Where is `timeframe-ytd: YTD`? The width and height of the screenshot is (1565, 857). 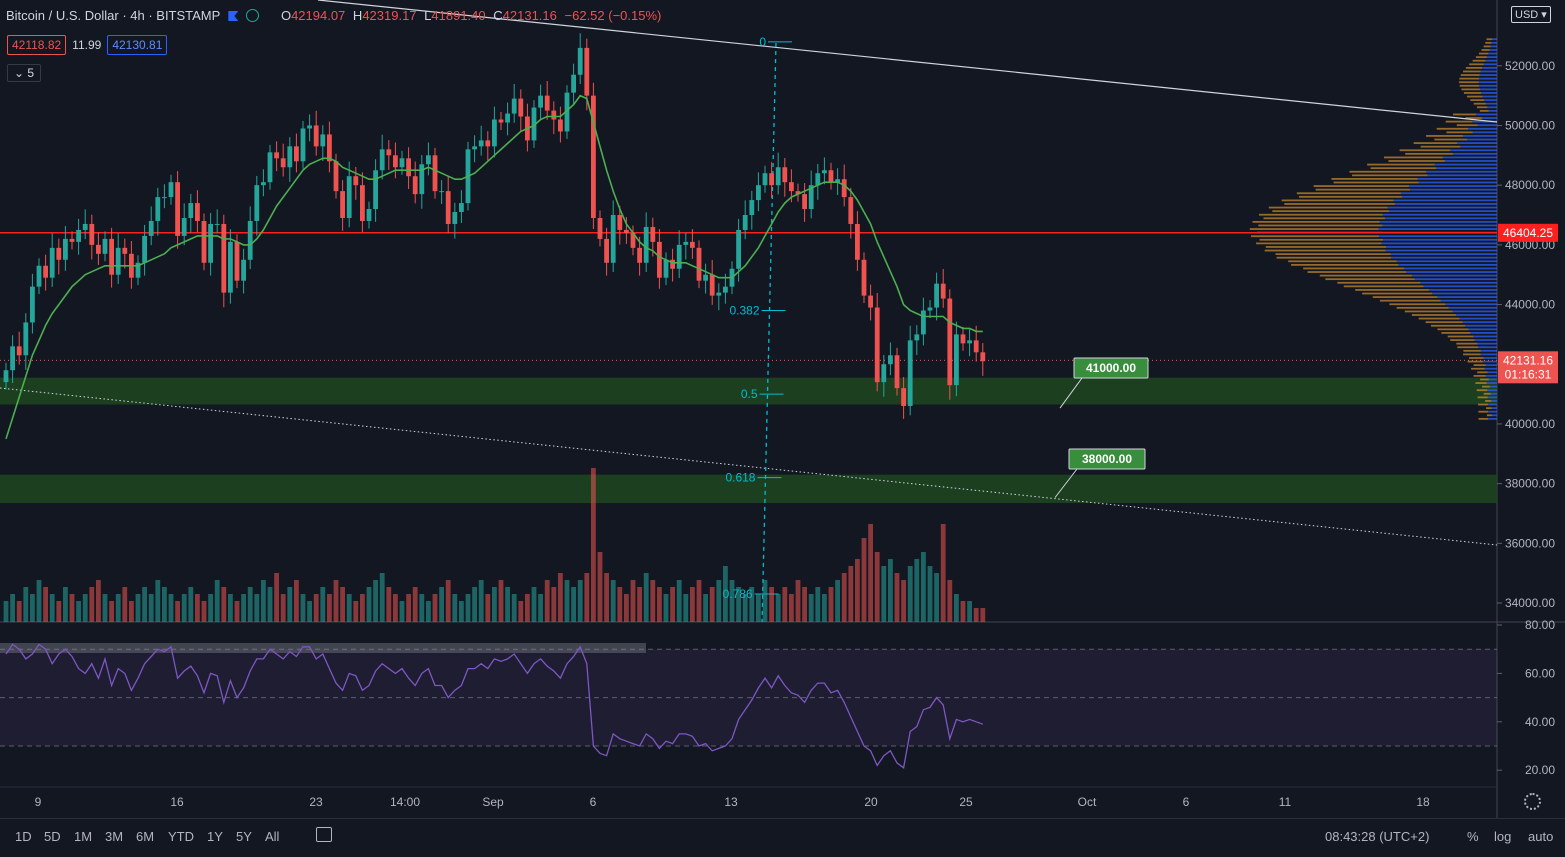 timeframe-ytd: YTD is located at coordinates (181, 836).